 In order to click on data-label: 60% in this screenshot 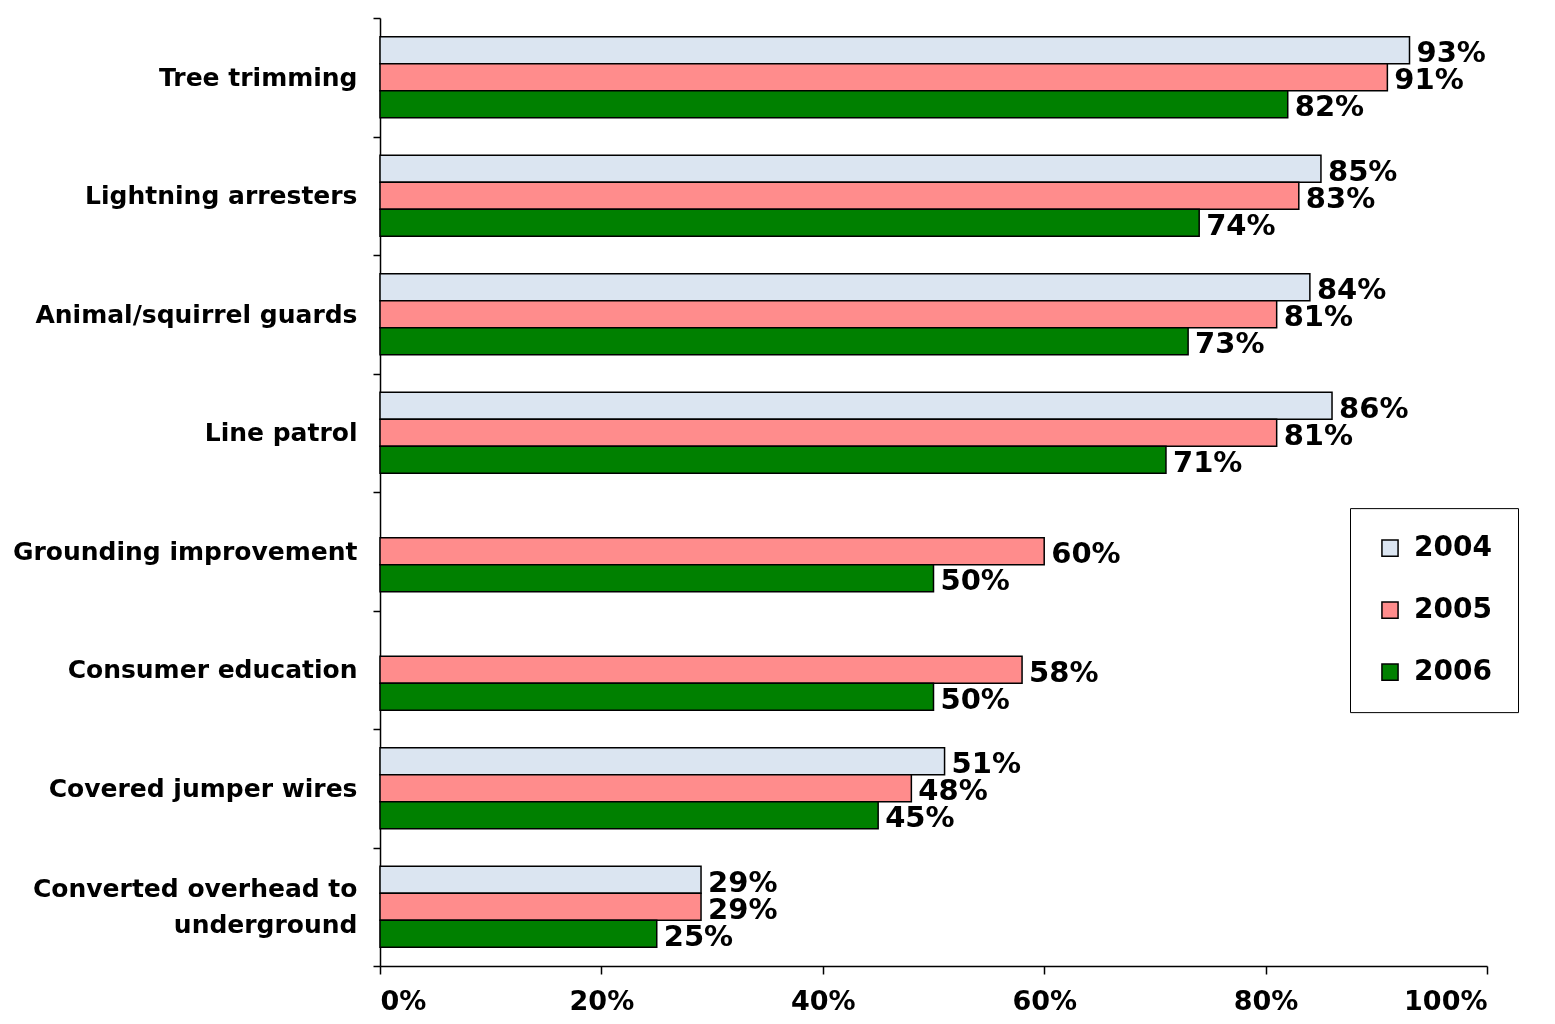, I will do `click(1086, 553)`.